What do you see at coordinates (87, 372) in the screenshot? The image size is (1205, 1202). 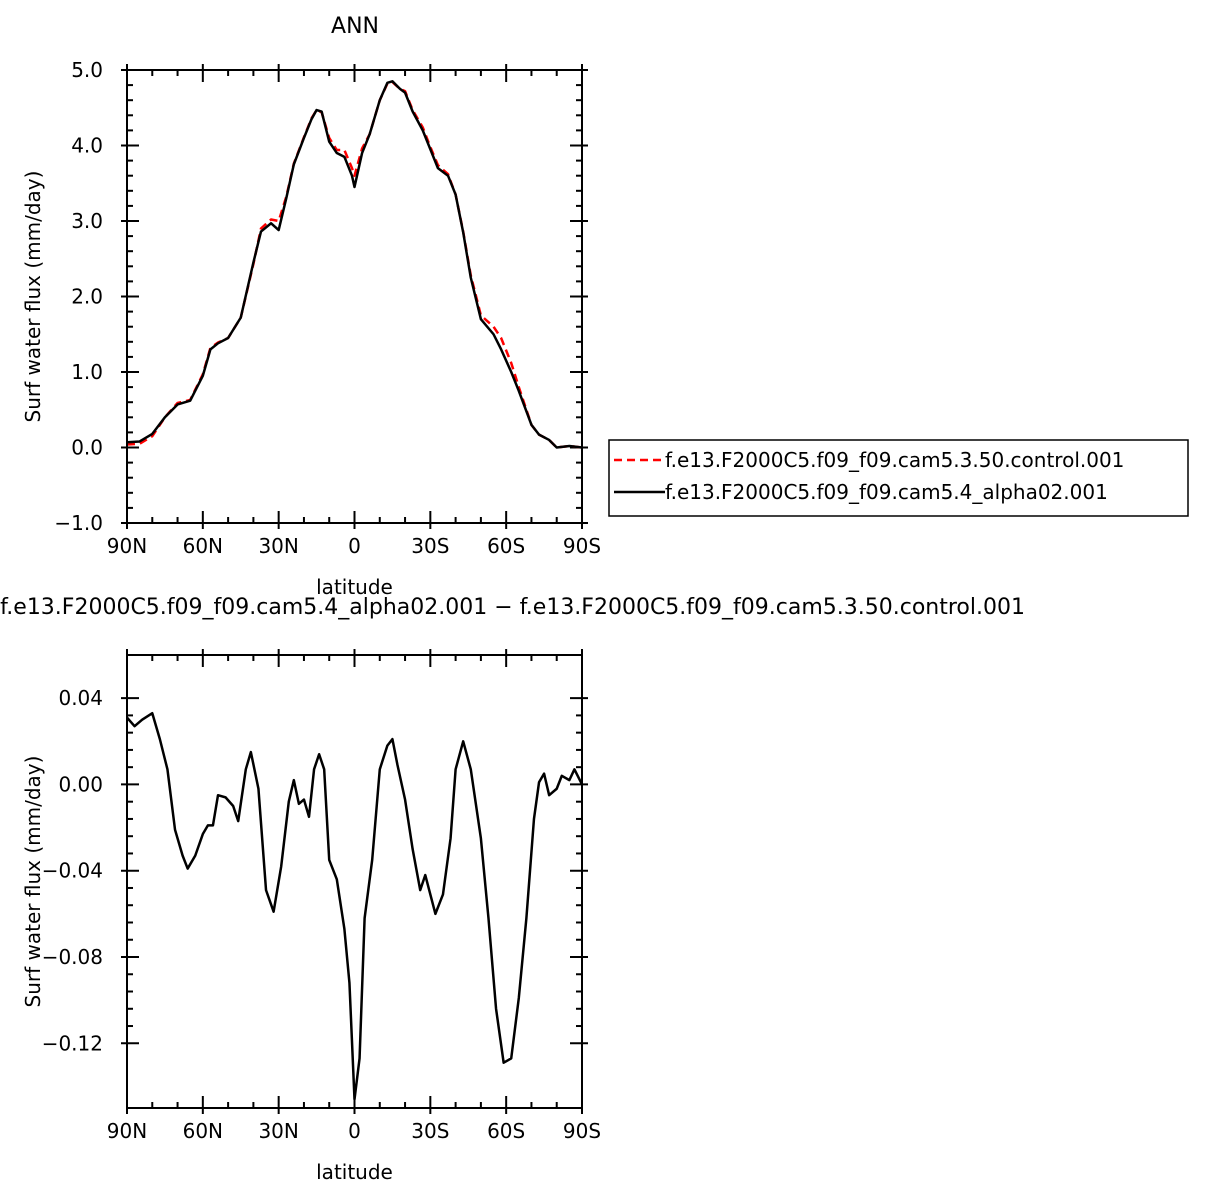 I see `y-tick-label: 1.0` at bounding box center [87, 372].